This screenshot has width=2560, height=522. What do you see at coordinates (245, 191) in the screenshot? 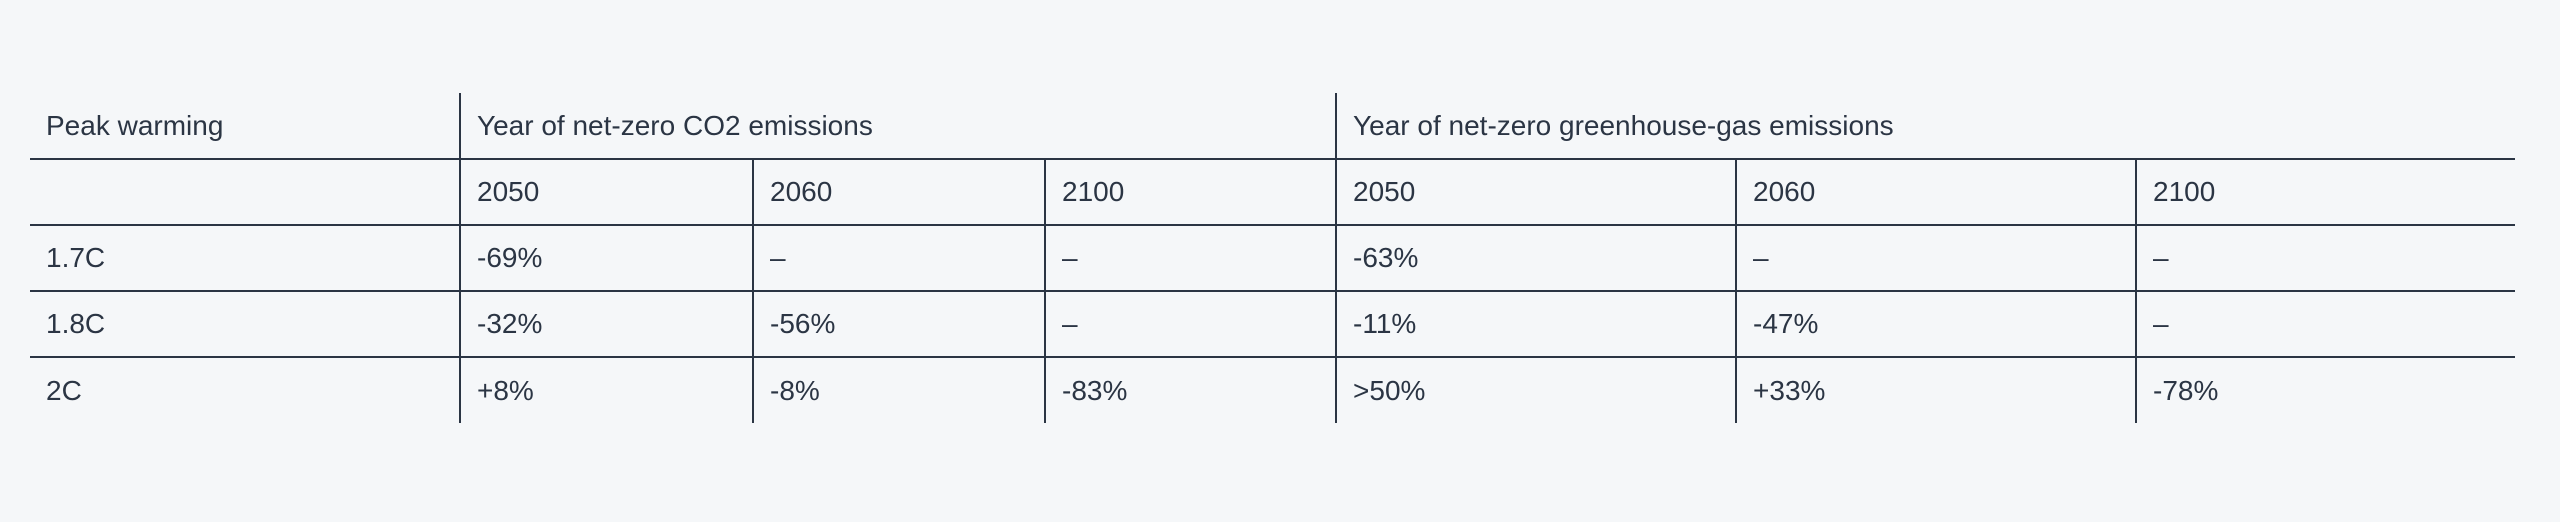
I see `empty-cell` at bounding box center [245, 191].